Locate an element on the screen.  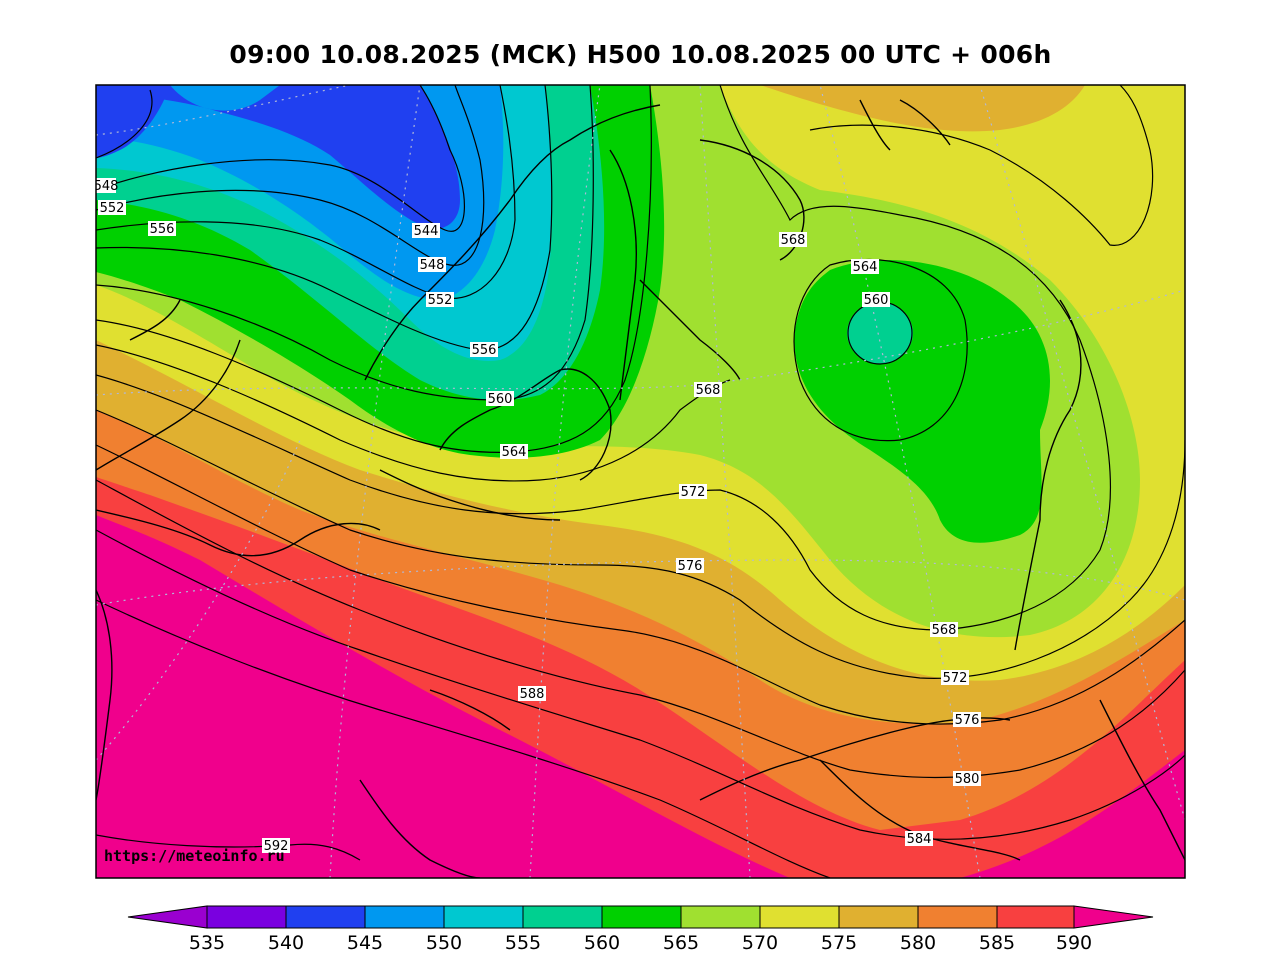
svg-text: 584 is located at coordinates (919, 839).